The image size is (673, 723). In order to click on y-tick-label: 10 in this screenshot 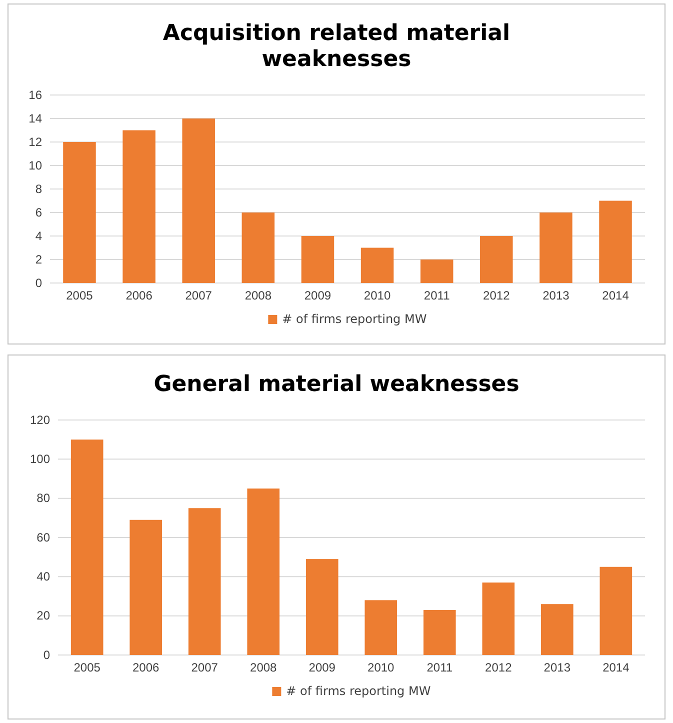, I will do `click(35, 165)`.